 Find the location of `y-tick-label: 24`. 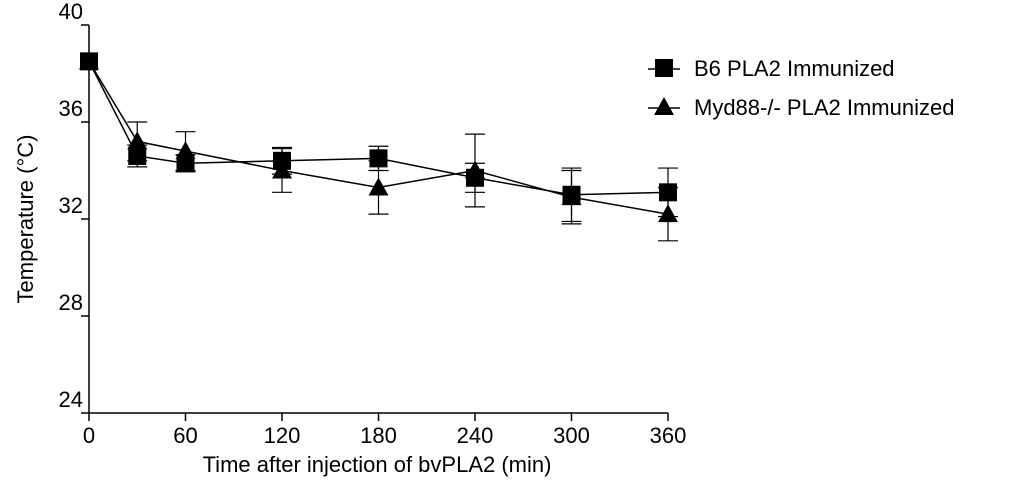

y-tick-label: 24 is located at coordinates (71, 399).